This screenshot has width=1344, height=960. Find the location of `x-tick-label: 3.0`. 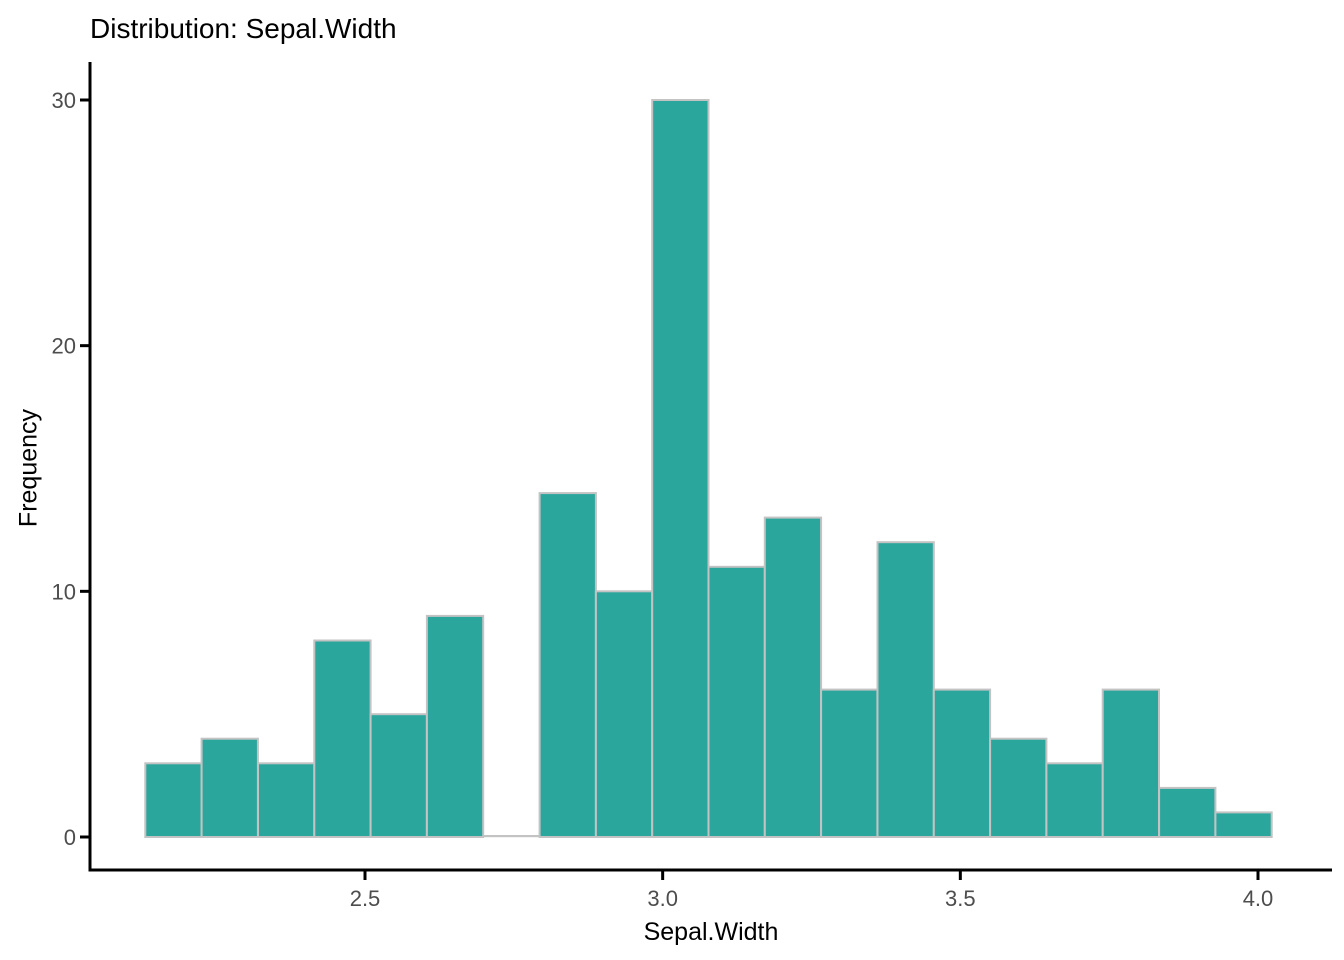

x-tick-label: 3.0 is located at coordinates (662, 898).